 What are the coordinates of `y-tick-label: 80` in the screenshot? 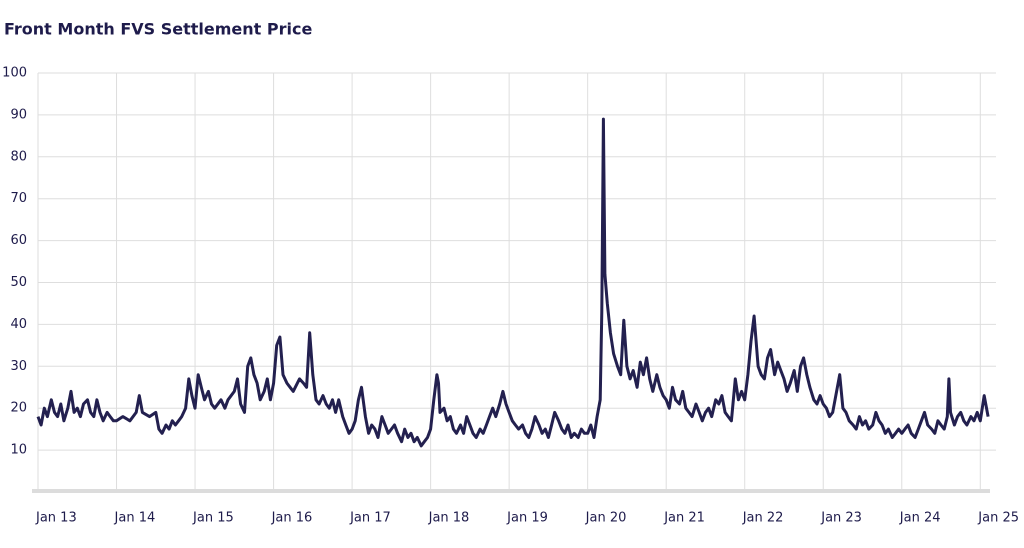 It's located at (18, 156).